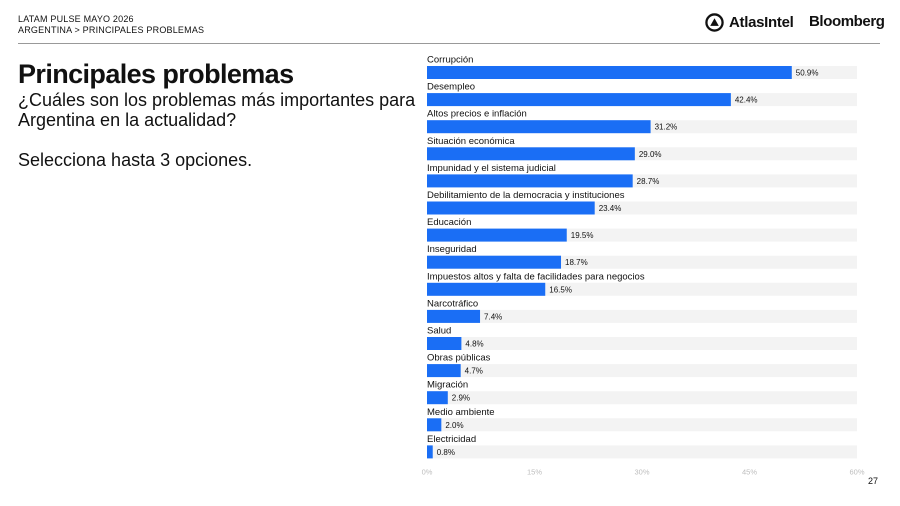 Image resolution: width=900 pixels, height=506 pixels. What do you see at coordinates (648, 181) in the screenshot?
I see `value-label: 28.7%` at bounding box center [648, 181].